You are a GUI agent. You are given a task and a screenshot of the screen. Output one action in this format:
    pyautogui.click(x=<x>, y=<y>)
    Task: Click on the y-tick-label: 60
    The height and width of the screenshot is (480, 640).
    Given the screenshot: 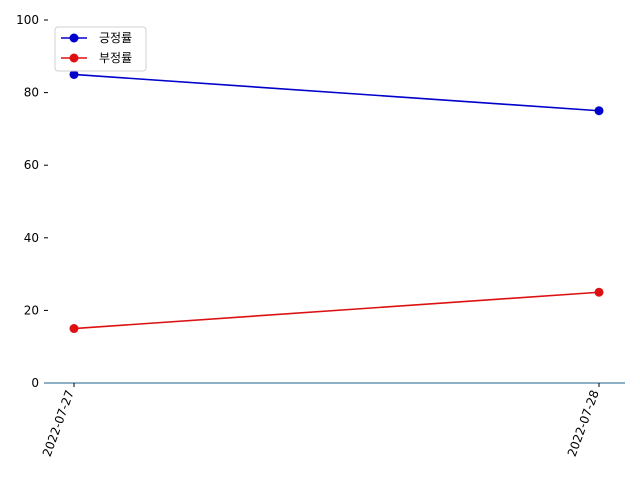 What is the action you would take?
    pyautogui.click(x=31, y=165)
    